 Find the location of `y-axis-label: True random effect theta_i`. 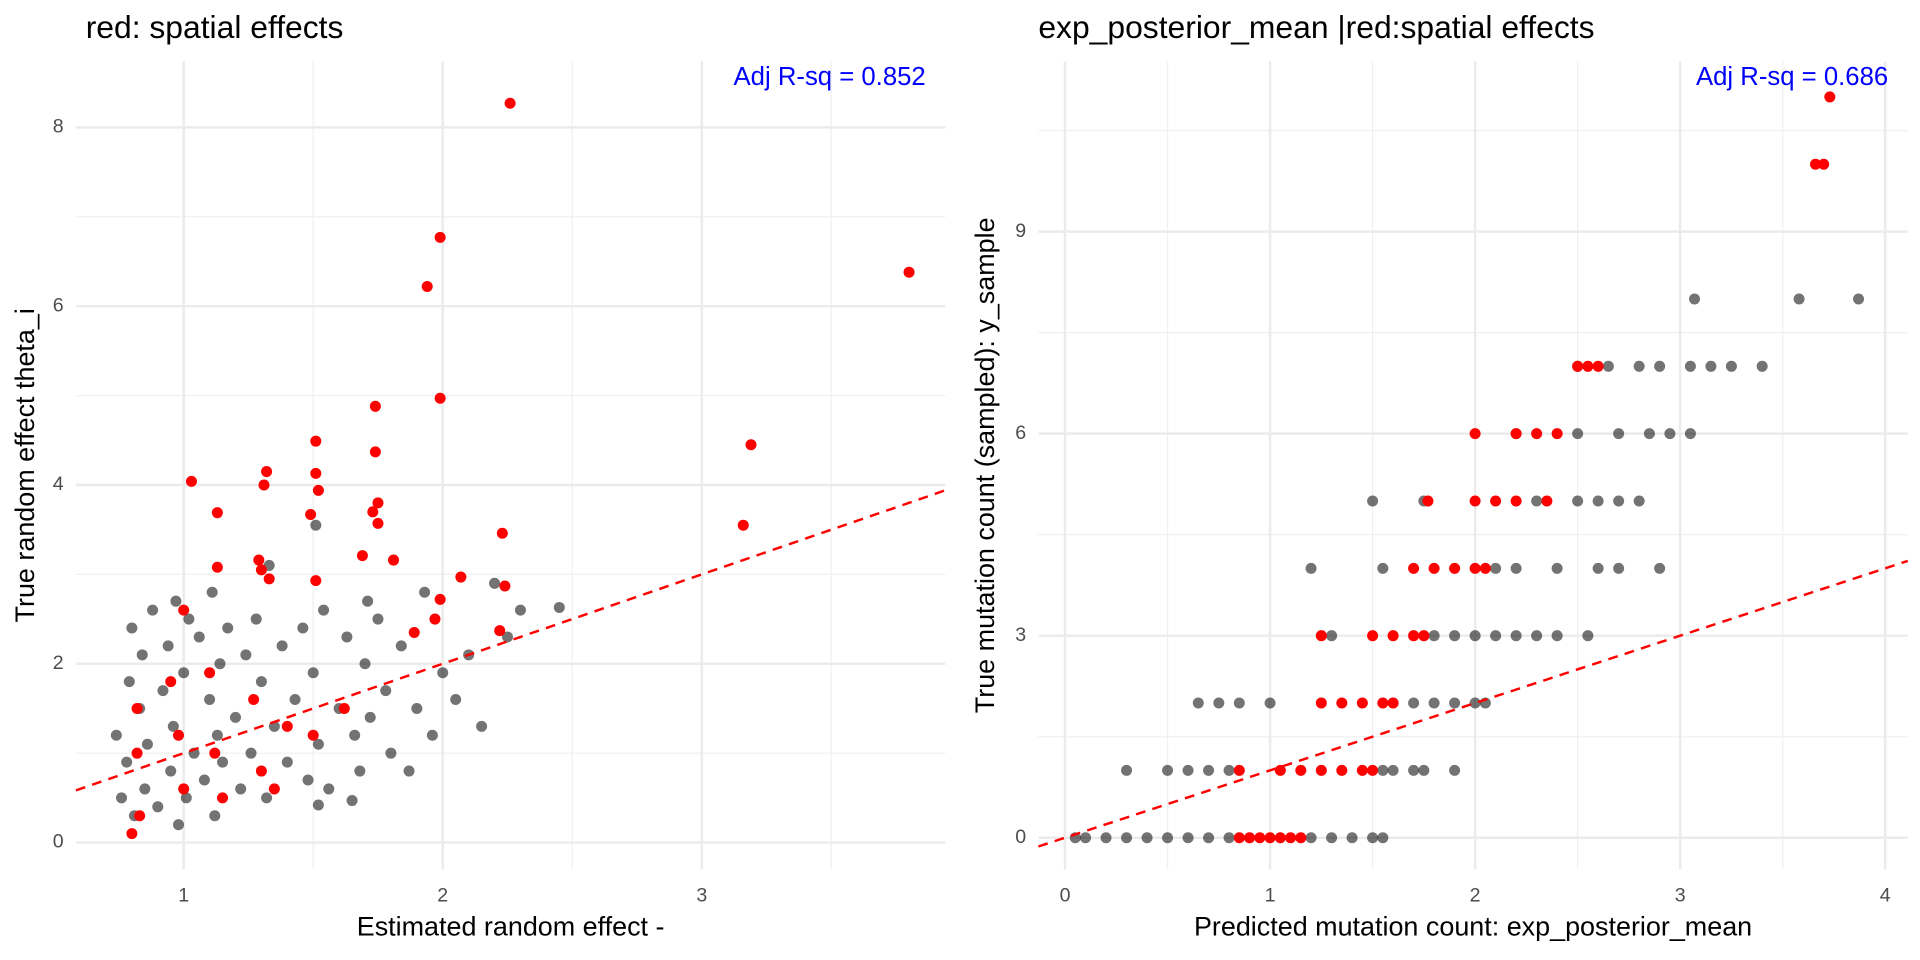

y-axis-label: True random effect theta_i is located at coordinates (25, 465).